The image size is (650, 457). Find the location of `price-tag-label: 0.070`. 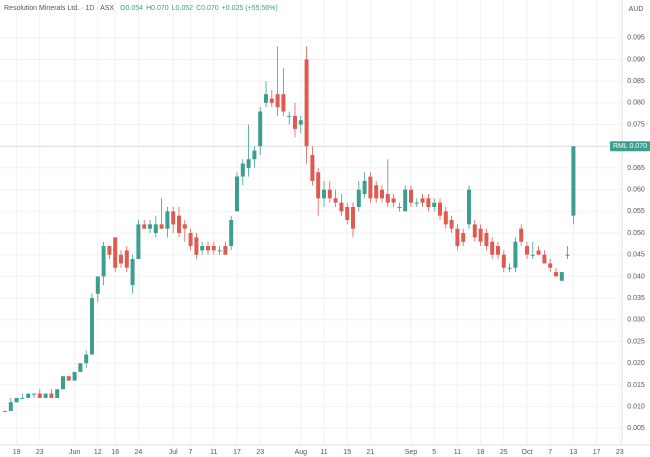

price-tag-label: 0.070 is located at coordinates (638, 146).